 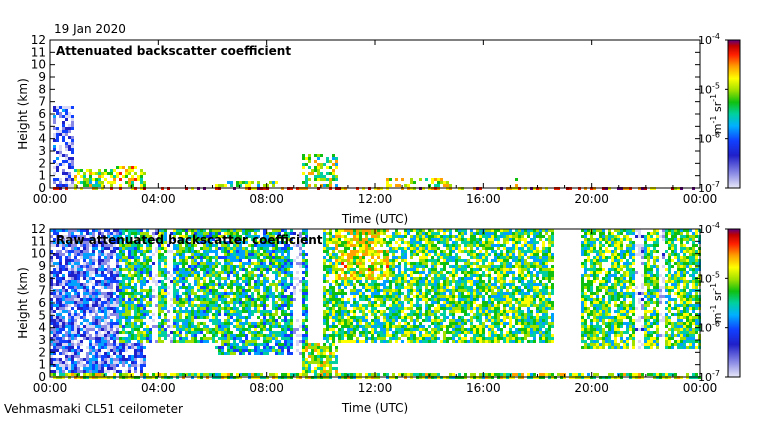 What do you see at coordinates (189, 240) in the screenshot?
I see `panel-title: Raw attenuated backscatter coefficient` at bounding box center [189, 240].